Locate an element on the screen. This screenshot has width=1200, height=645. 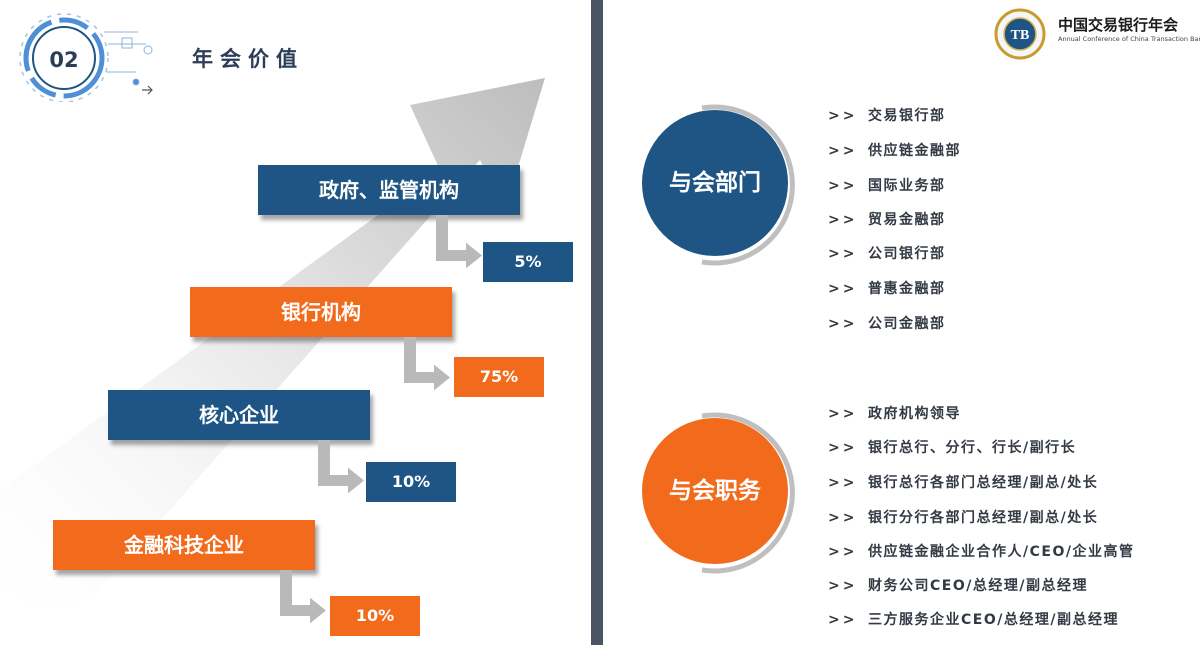
position-label: 政府机构领导 is located at coordinates (914, 414).